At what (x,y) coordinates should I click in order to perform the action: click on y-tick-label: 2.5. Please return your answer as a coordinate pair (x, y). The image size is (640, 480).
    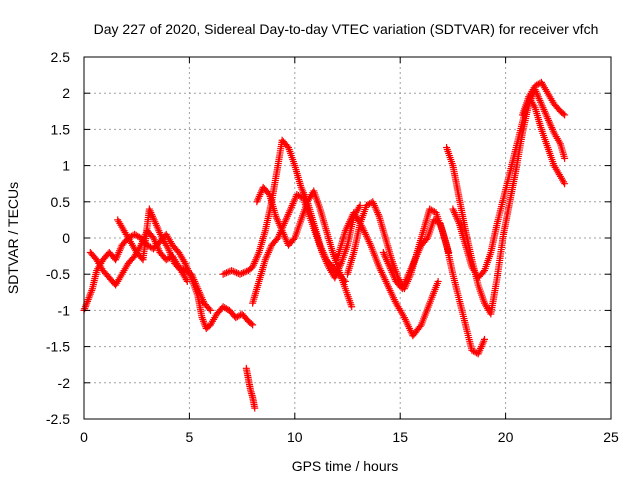
    Looking at the image, I should click on (61, 57).